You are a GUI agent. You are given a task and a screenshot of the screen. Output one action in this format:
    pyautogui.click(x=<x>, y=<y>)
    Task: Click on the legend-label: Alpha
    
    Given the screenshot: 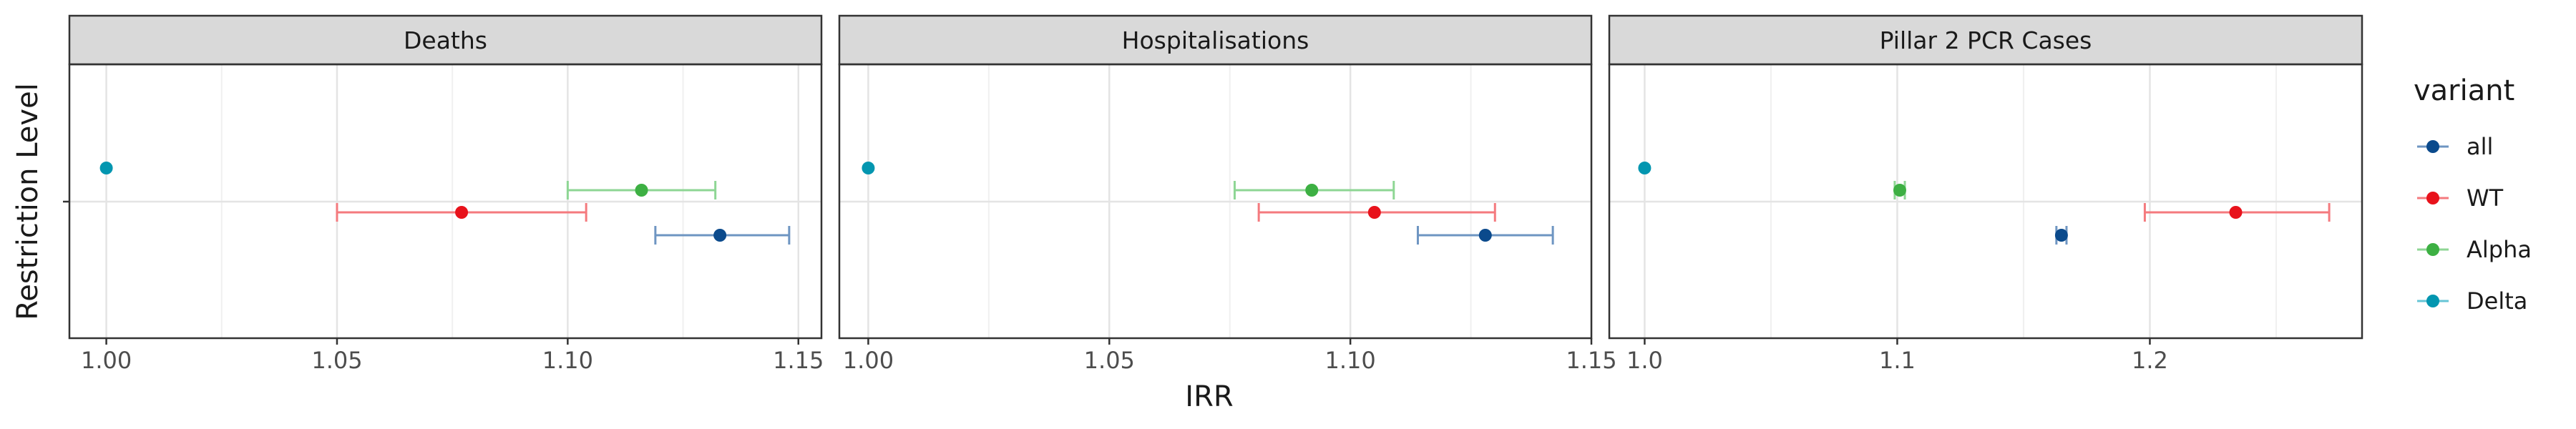 What is the action you would take?
    pyautogui.click(x=2499, y=249)
    